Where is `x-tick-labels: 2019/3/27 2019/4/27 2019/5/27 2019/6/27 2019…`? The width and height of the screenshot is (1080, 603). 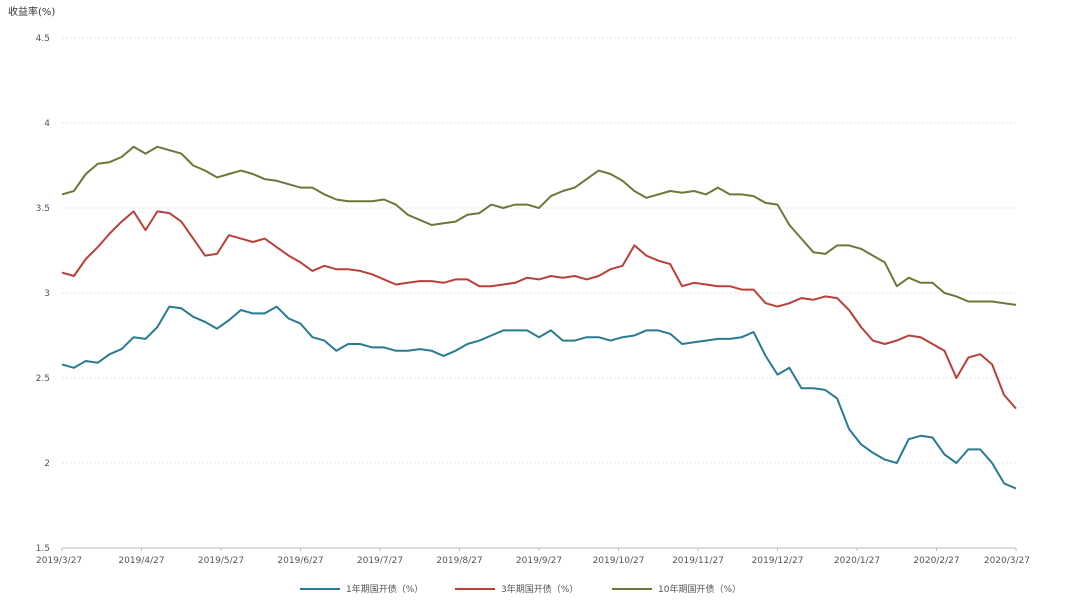 x-tick-labels: 2019/3/27 2019/4/27 2019/5/27 2019/6/27 2019… is located at coordinates (533, 557).